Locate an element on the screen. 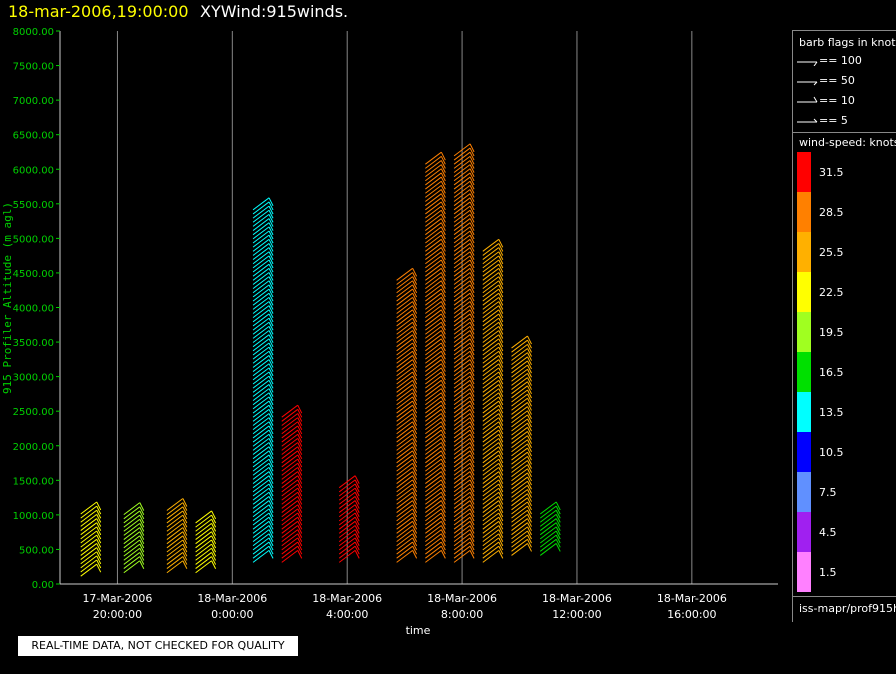 The width and height of the screenshot is (896, 674). y-tick-label: 7000.00 is located at coordinates (33, 101).